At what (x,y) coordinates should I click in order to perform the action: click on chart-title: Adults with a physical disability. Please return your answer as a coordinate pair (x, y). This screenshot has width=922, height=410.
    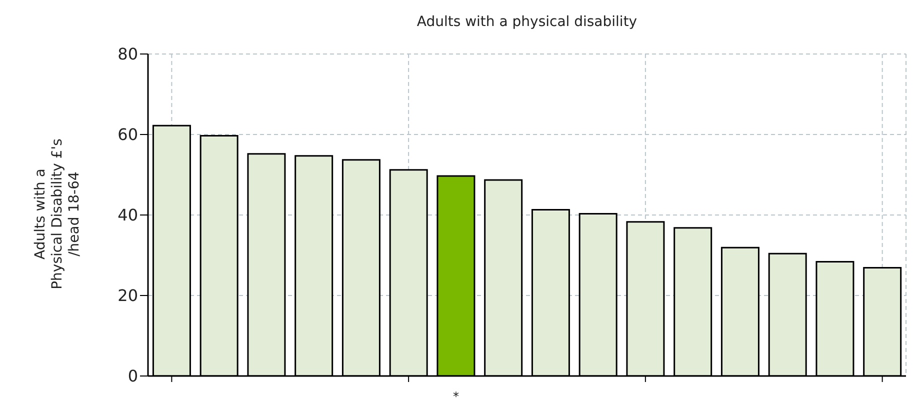
    Looking at the image, I should click on (527, 22).